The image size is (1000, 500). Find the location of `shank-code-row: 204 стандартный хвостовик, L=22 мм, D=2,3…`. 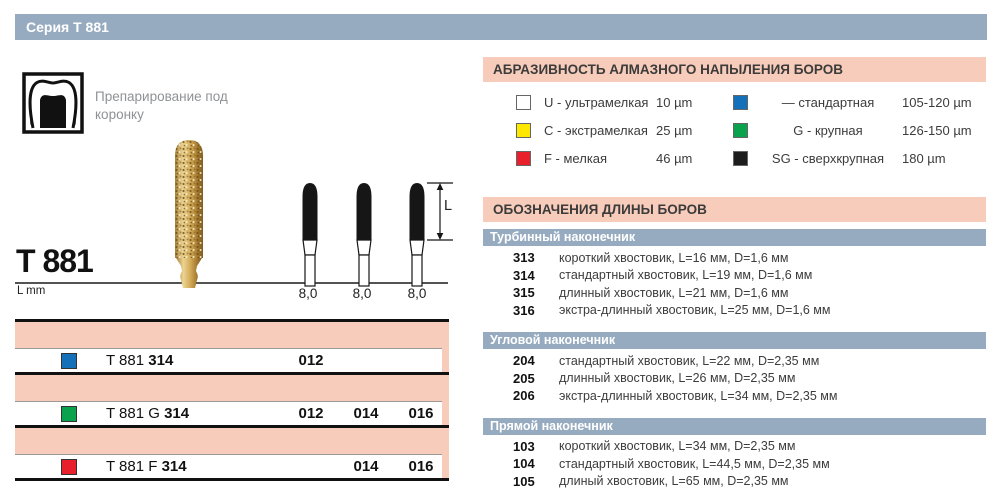

shank-code-row: 204 стандартный хвостовик, L=22 мм, D=2,3… is located at coordinates (734, 361).